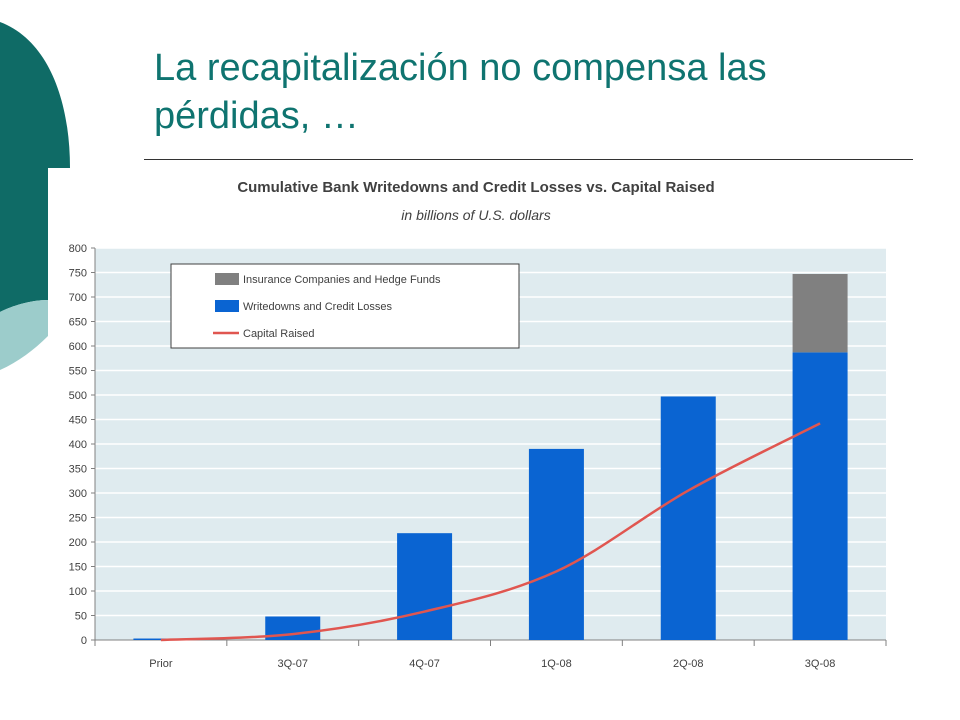  What do you see at coordinates (556, 664) in the screenshot?
I see `x-tick-label: 1Q-08` at bounding box center [556, 664].